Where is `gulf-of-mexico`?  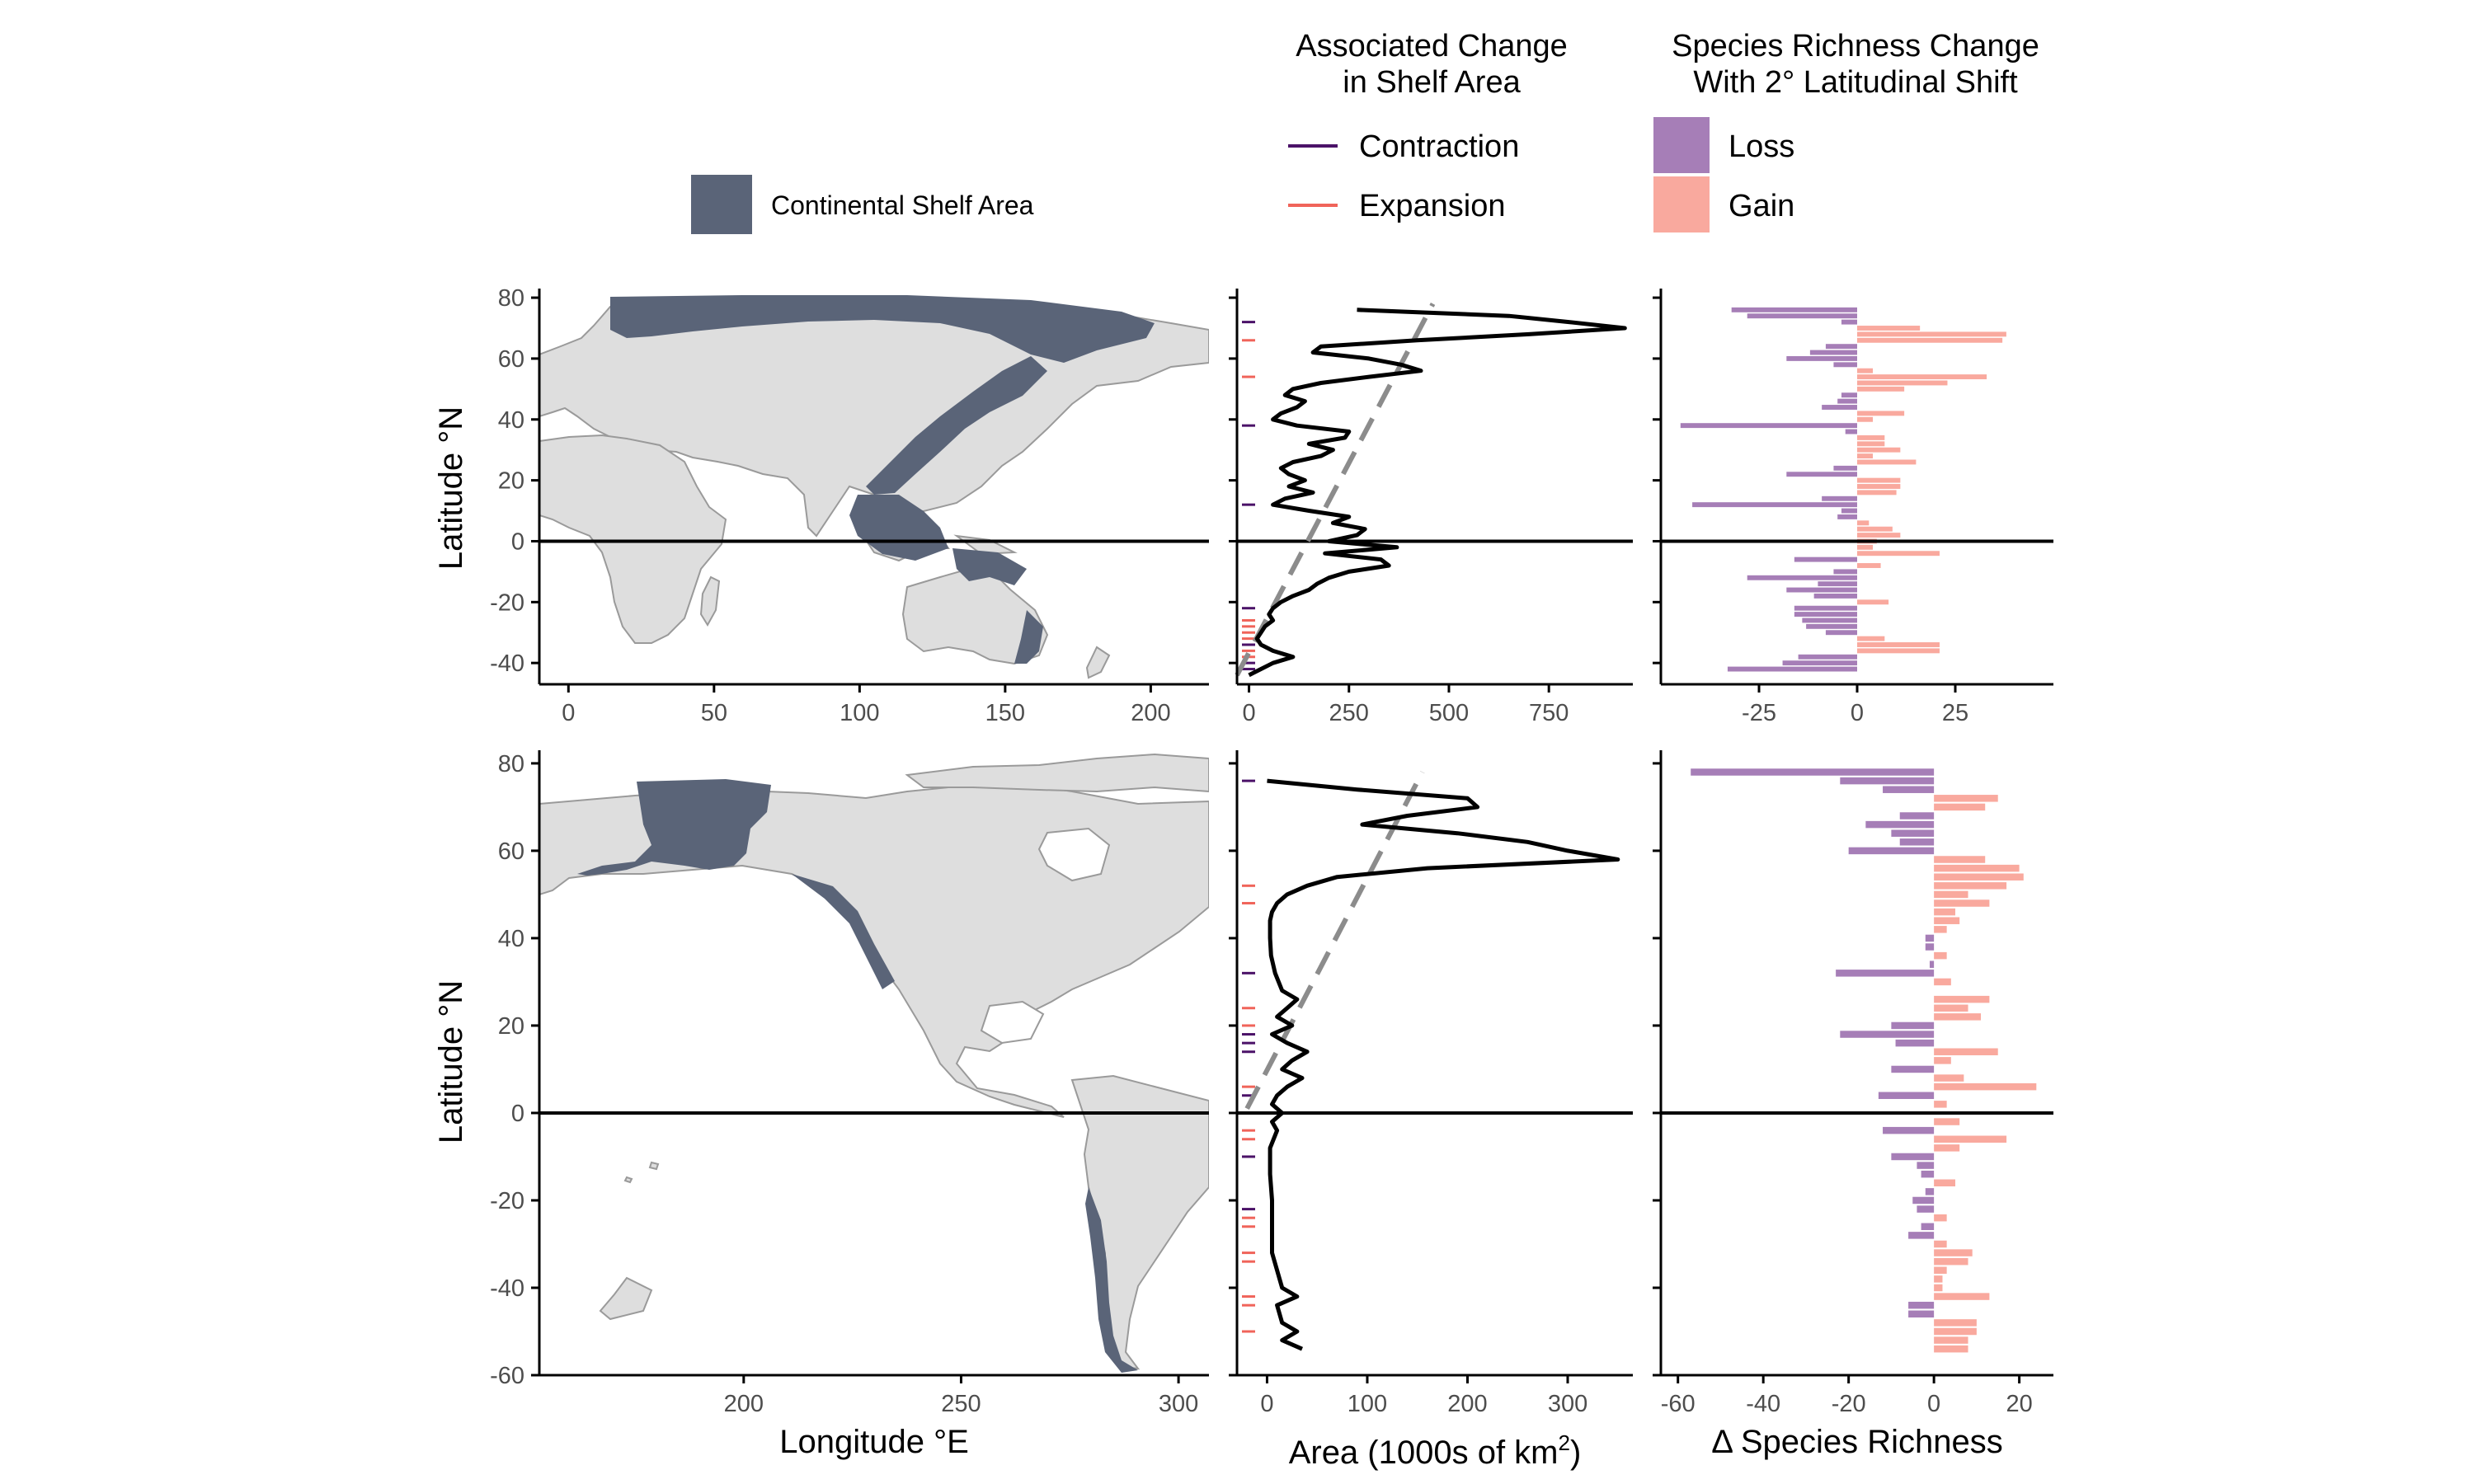
gulf-of-mexico is located at coordinates (1012, 1022).